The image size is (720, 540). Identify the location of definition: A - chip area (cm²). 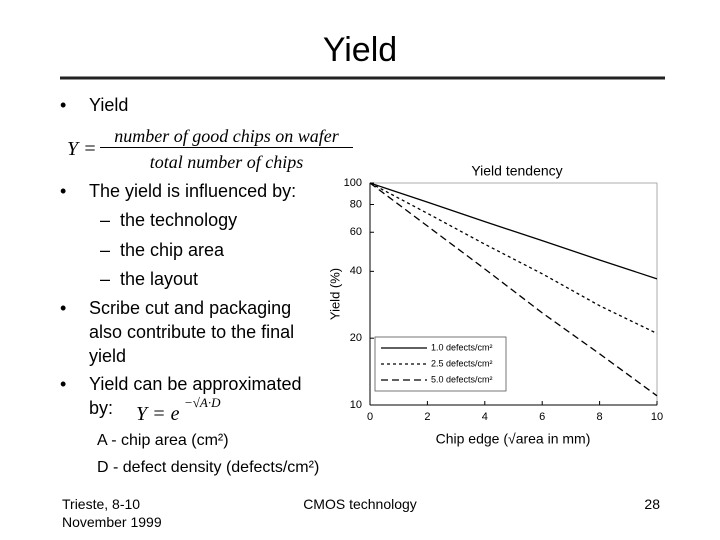
(163, 440).